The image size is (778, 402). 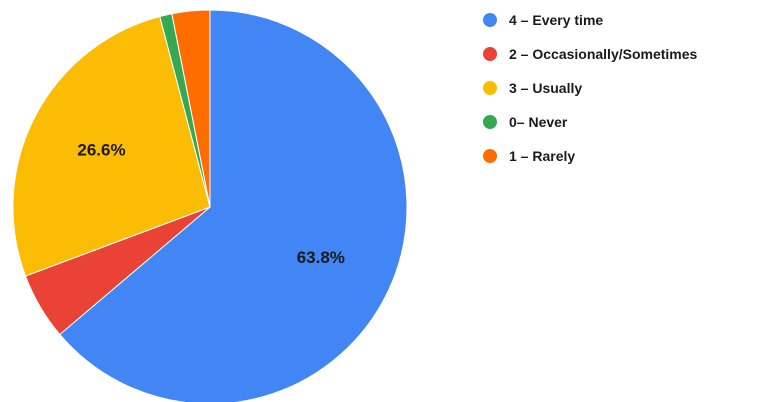 What do you see at coordinates (556, 20) in the screenshot?
I see `legend-label: 4 – Every time` at bounding box center [556, 20].